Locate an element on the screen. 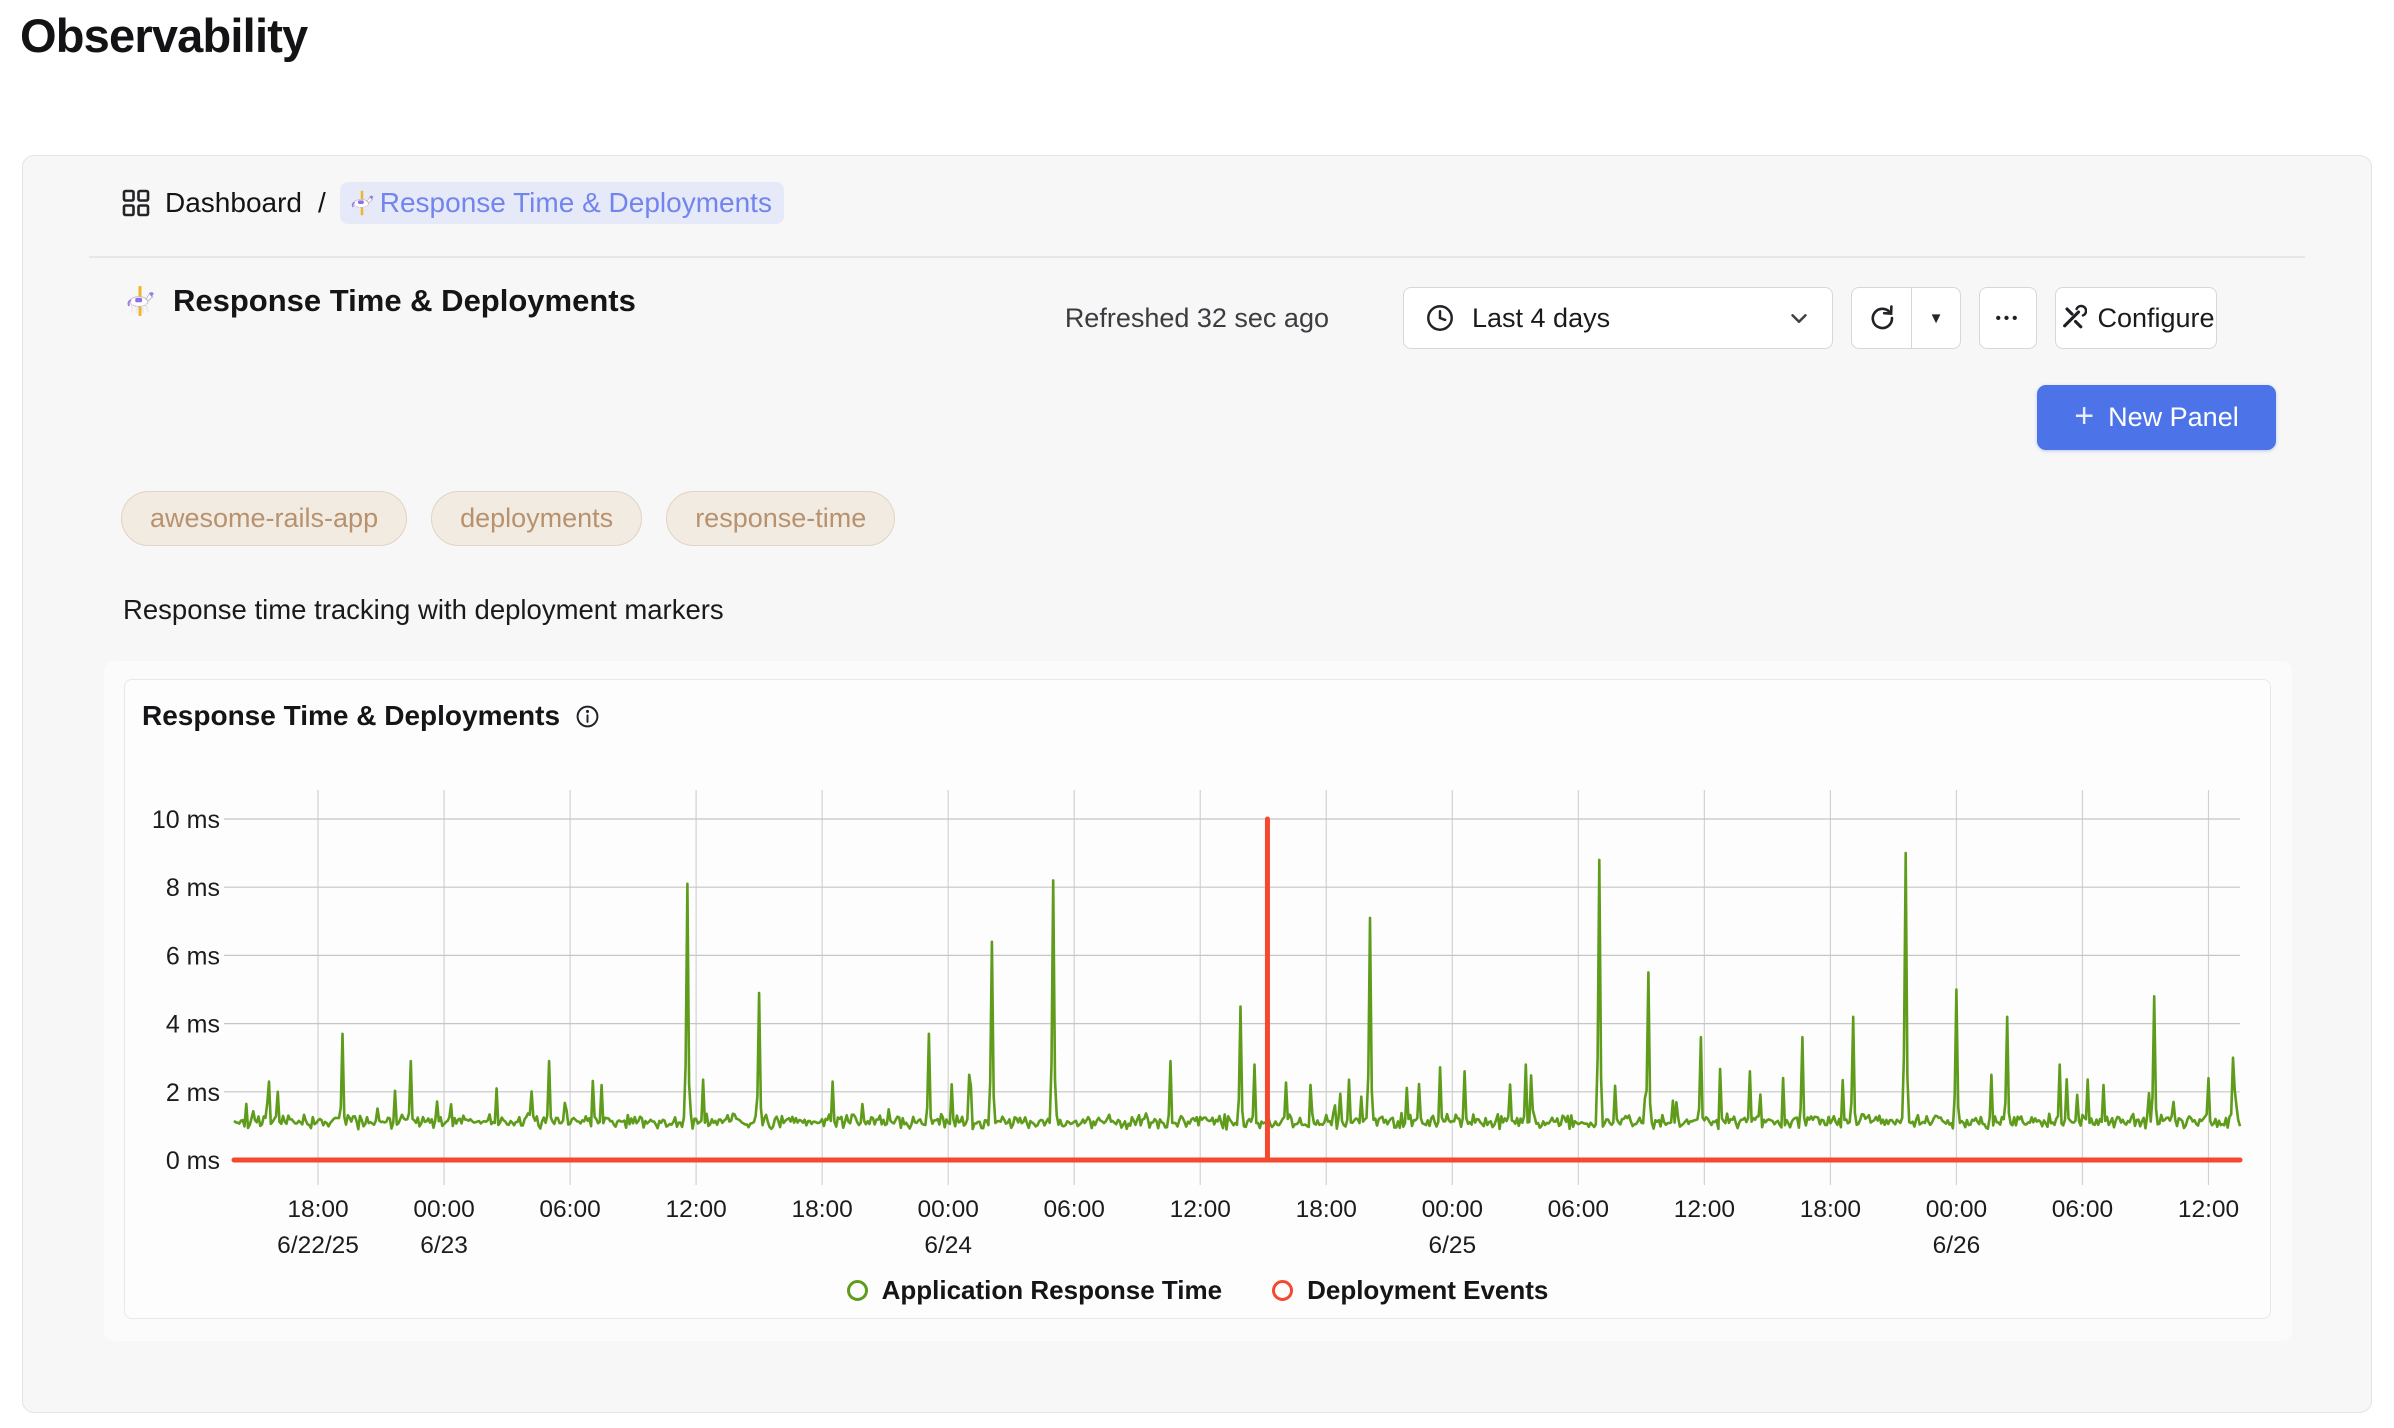  breadcrumb-current-link: Response Time & Deployments is located at coordinates (561, 203).